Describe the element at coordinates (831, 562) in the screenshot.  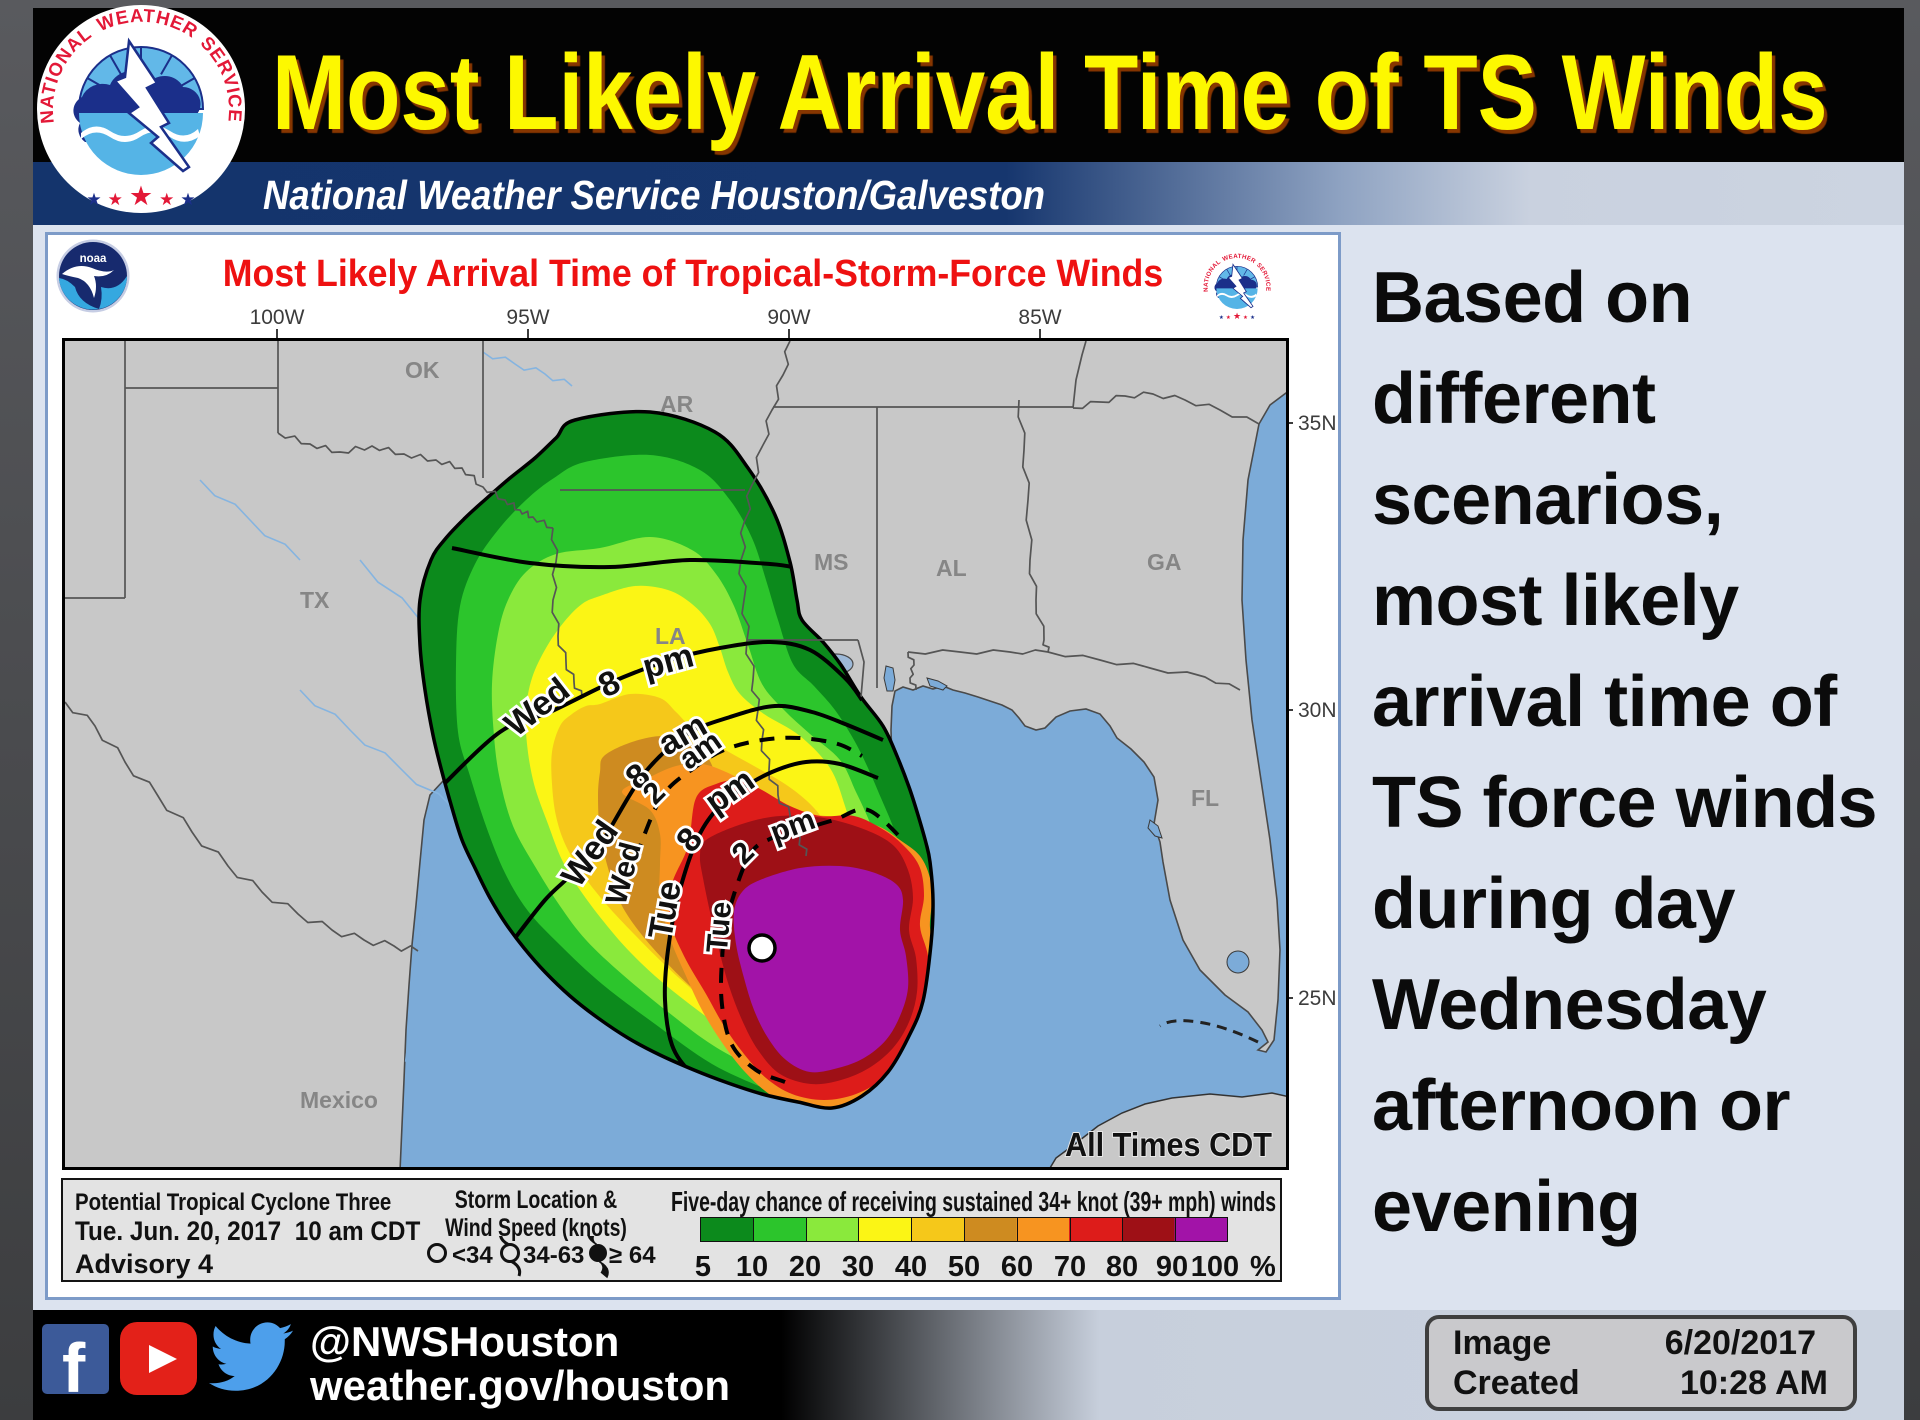
I see `svg-text: MS` at that location.